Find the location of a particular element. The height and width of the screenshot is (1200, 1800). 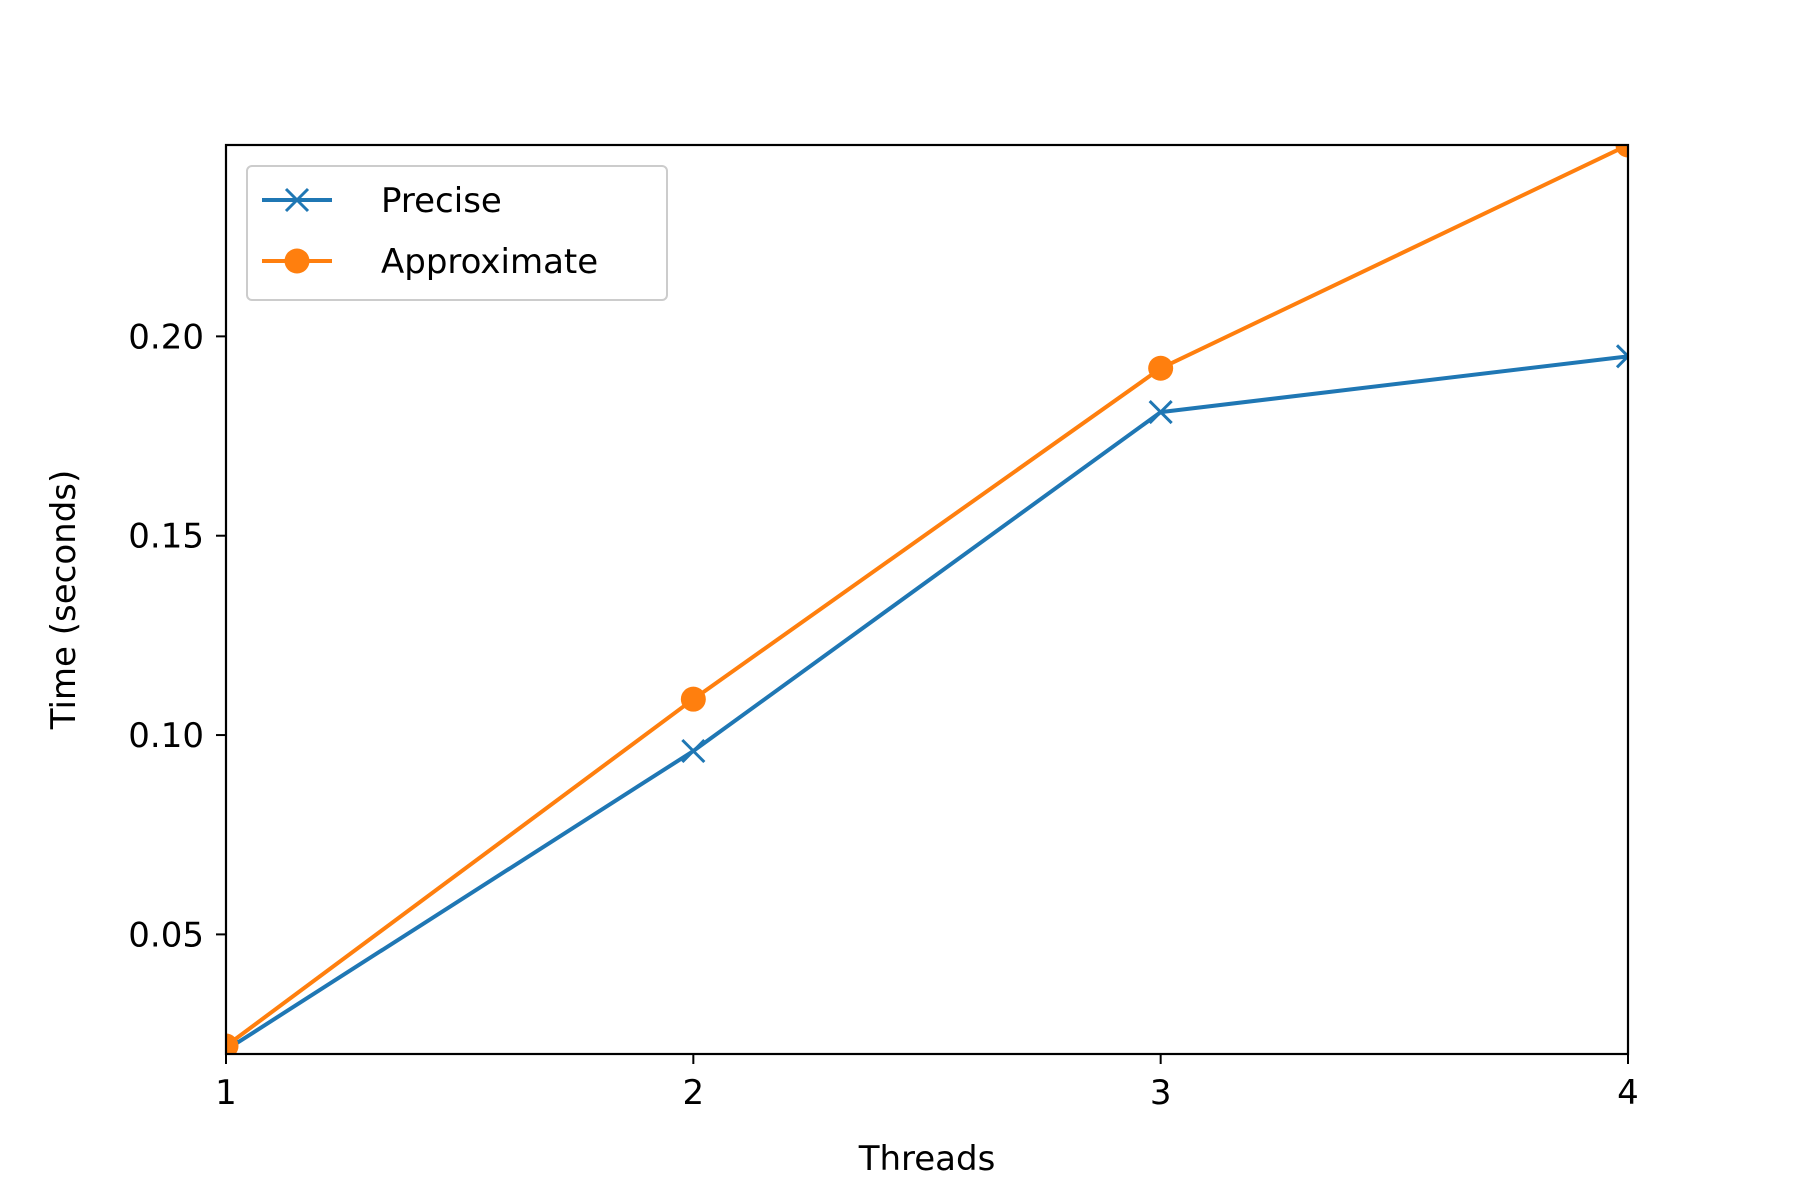

x-tick-label: 2 is located at coordinates (694, 1093).